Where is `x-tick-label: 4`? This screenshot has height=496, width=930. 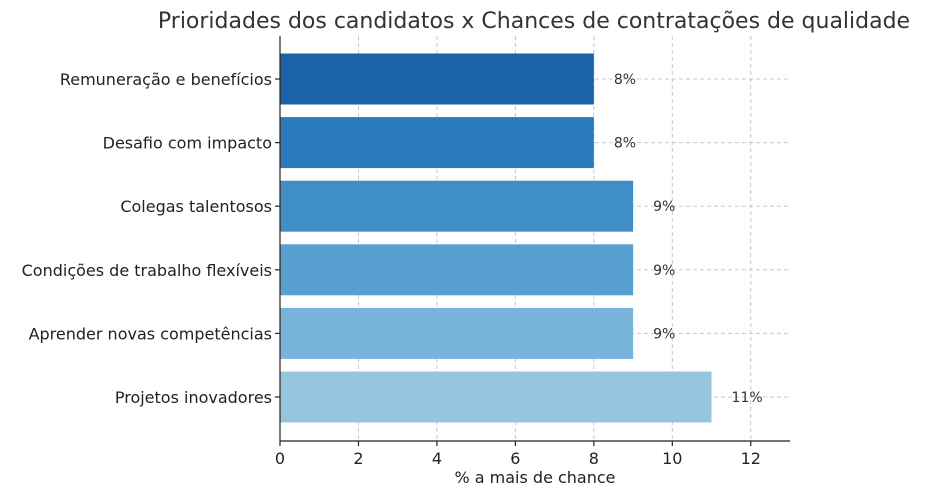 x-tick-label: 4 is located at coordinates (437, 458).